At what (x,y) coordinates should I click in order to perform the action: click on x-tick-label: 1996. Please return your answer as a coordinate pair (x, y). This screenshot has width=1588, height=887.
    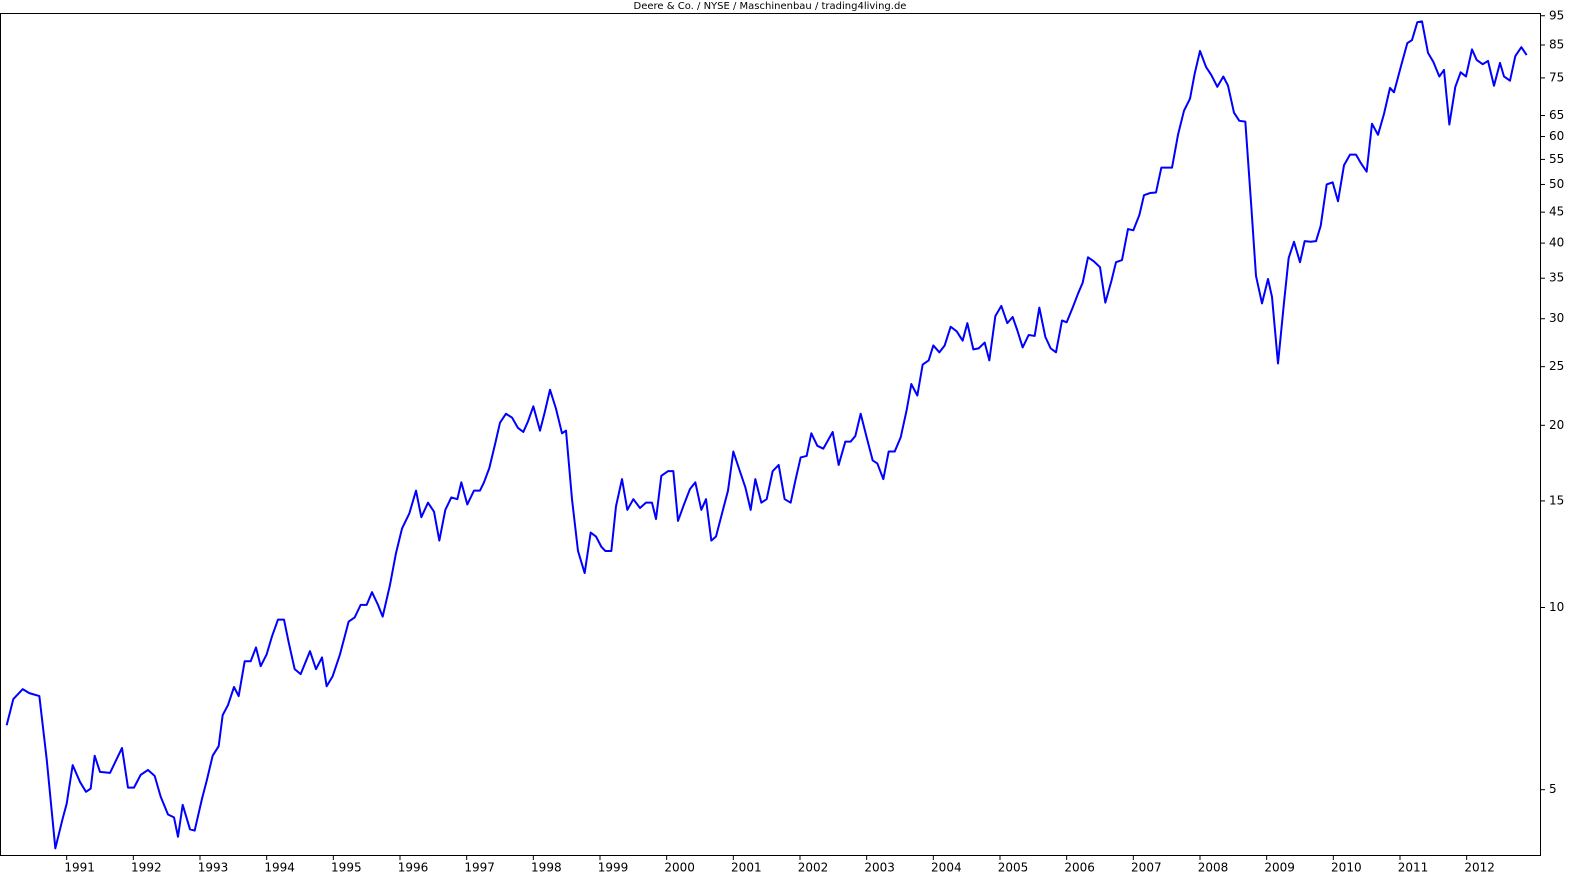
    Looking at the image, I should click on (413, 868).